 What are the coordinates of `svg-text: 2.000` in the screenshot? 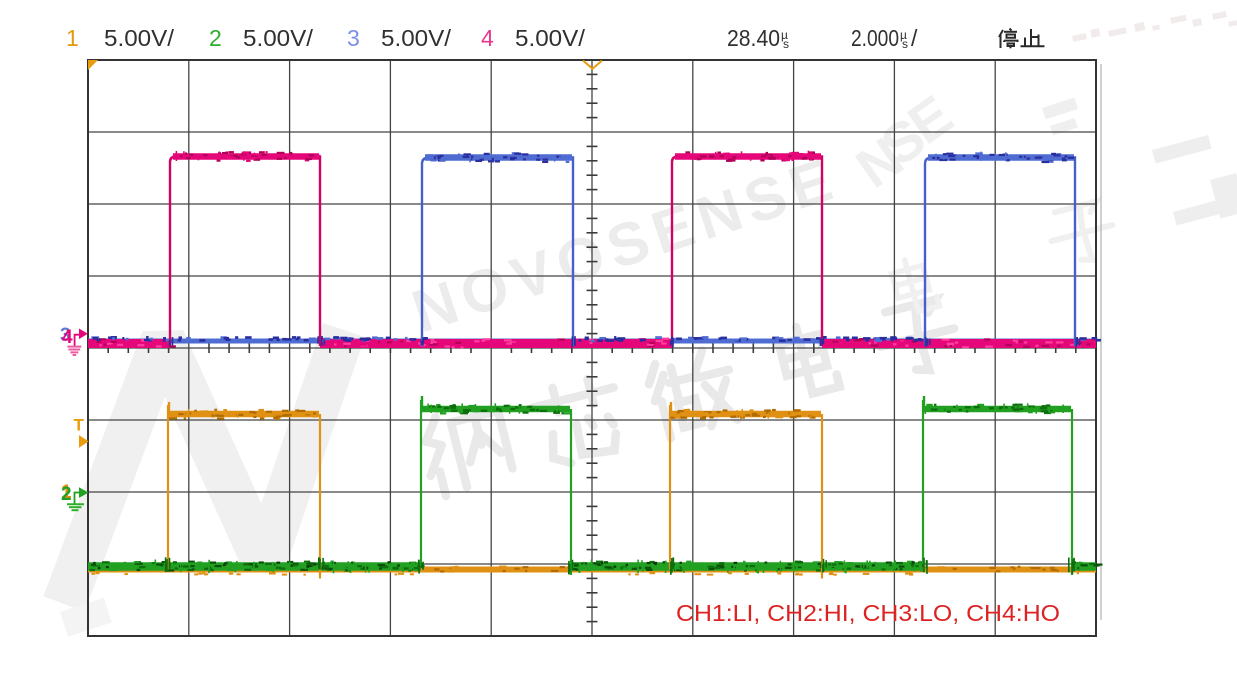 It's located at (875, 38).